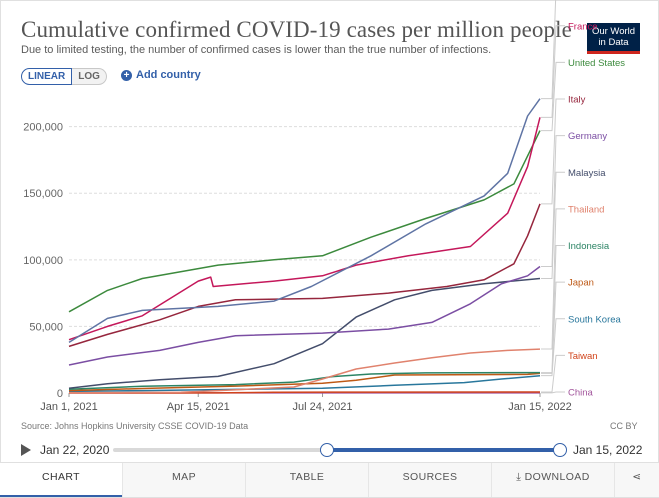 The image size is (659, 498). I want to click on bottom-tabs: CHART MAP TABLE SOURCES ⤓ DOWNLOAD ⋖, so click(329, 479).